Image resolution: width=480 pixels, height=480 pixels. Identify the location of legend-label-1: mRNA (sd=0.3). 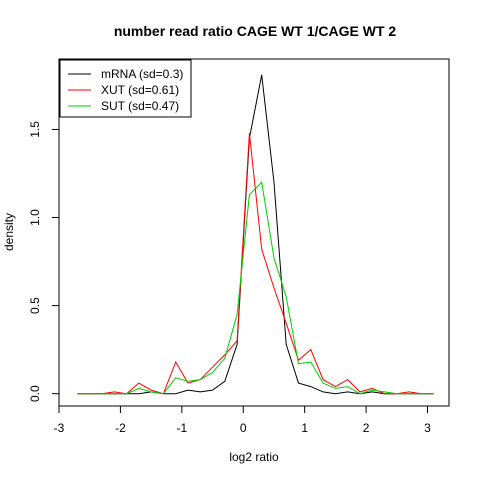
(142, 74).